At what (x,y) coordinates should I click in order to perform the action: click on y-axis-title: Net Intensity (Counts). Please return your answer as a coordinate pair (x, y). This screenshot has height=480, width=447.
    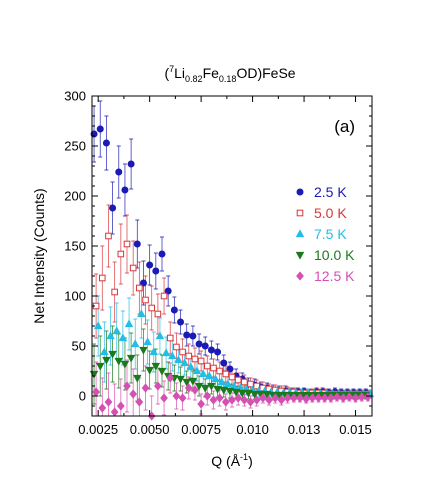
    Looking at the image, I should click on (39, 255).